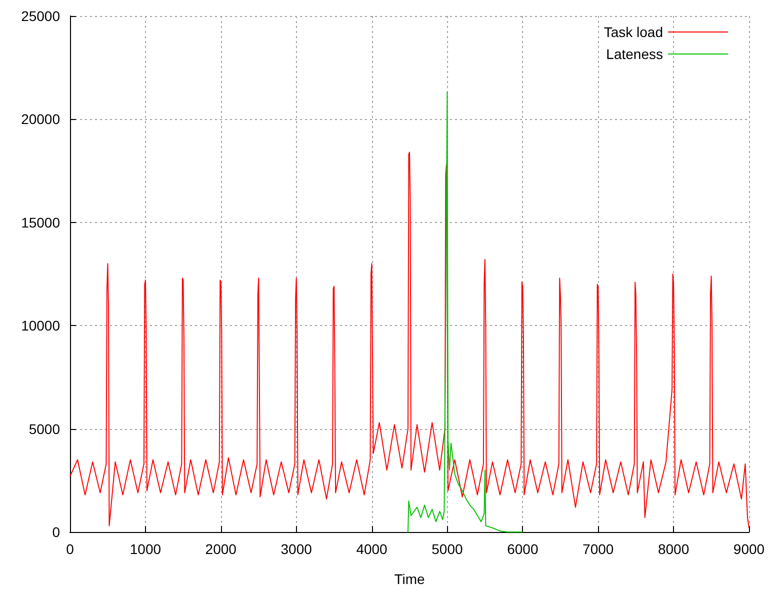 This screenshot has height=591, width=769. Describe the element at coordinates (598, 549) in the screenshot. I see `x-tick-label: 7000` at that location.